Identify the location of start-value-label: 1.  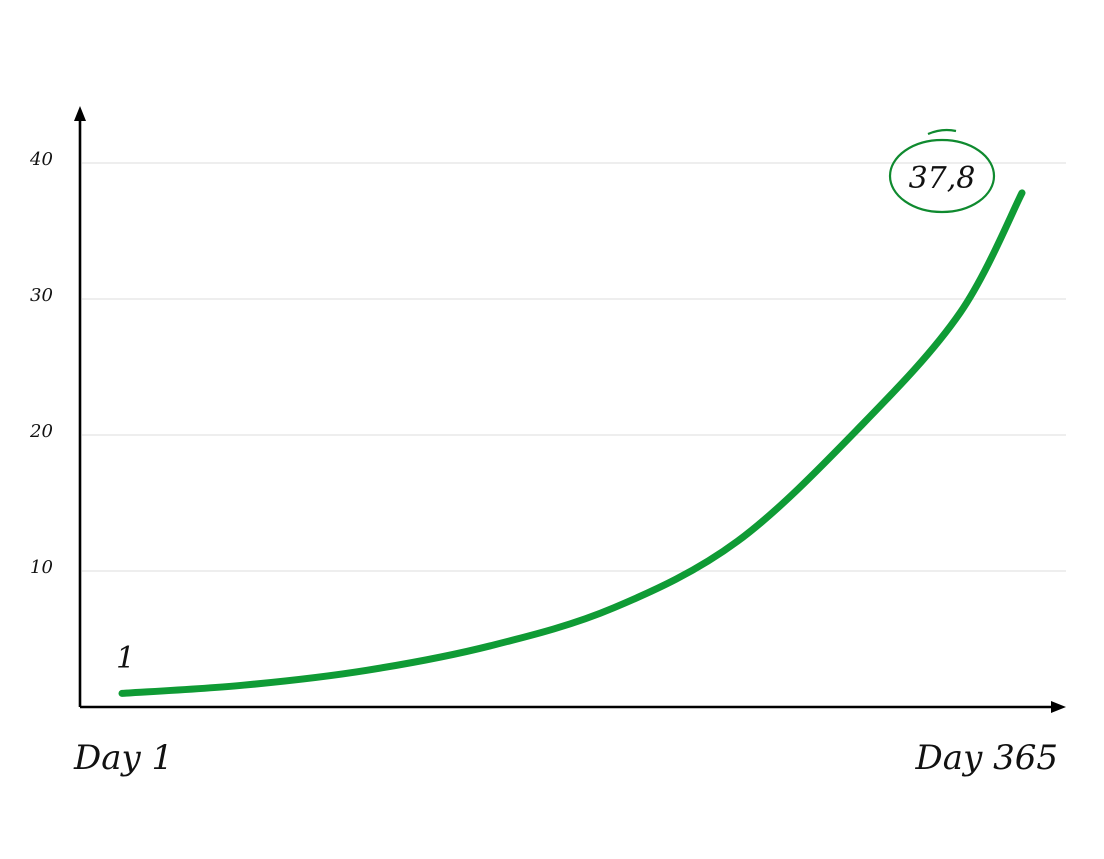
(125, 658).